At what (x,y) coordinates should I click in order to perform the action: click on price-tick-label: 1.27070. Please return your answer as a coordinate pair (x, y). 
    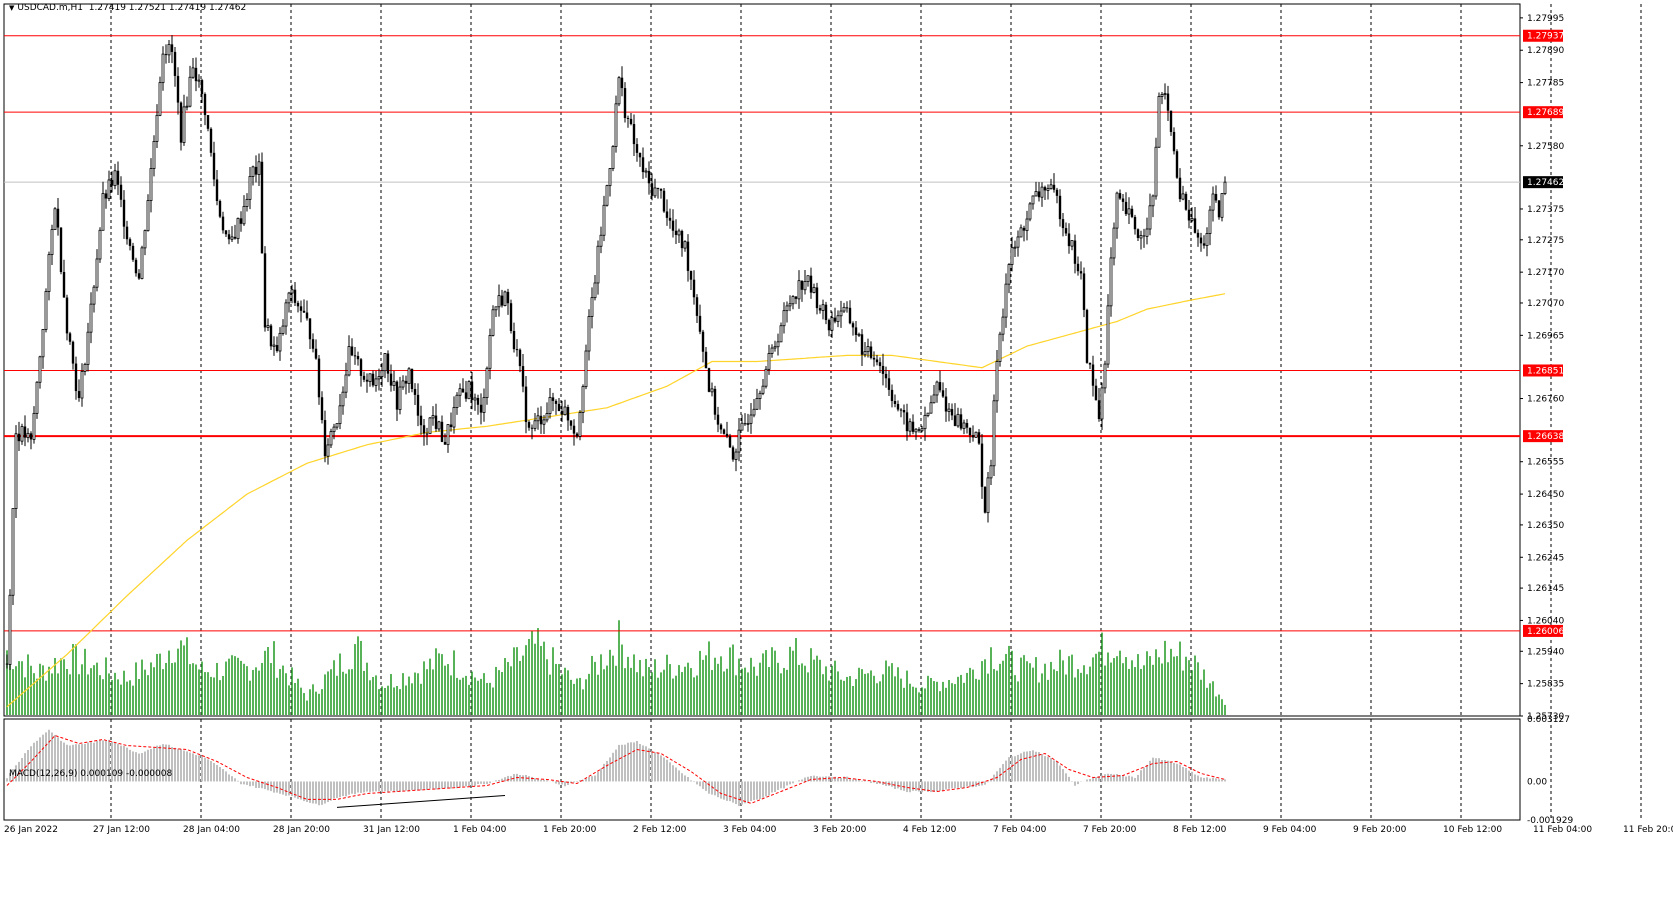
    Looking at the image, I should click on (1545, 304).